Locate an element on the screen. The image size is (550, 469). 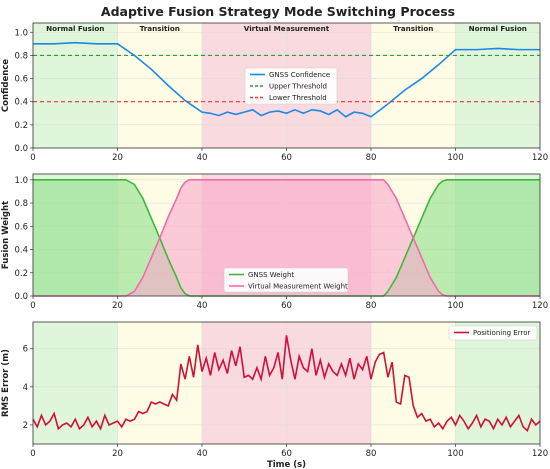
y-axis-label: RMS Error (m) is located at coordinates (6, 383).